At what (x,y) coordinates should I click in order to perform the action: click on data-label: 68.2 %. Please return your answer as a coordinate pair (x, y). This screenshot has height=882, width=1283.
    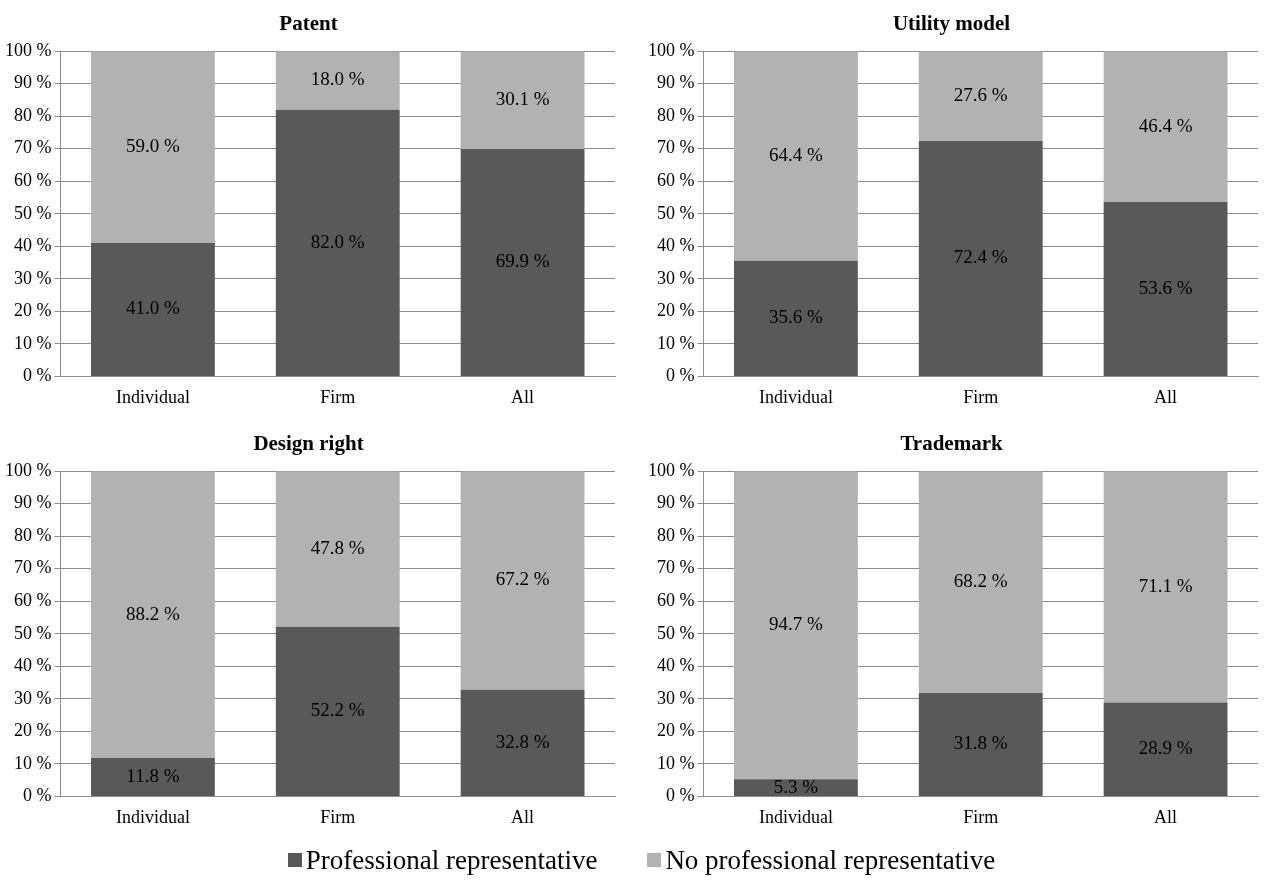
    Looking at the image, I should click on (980, 581).